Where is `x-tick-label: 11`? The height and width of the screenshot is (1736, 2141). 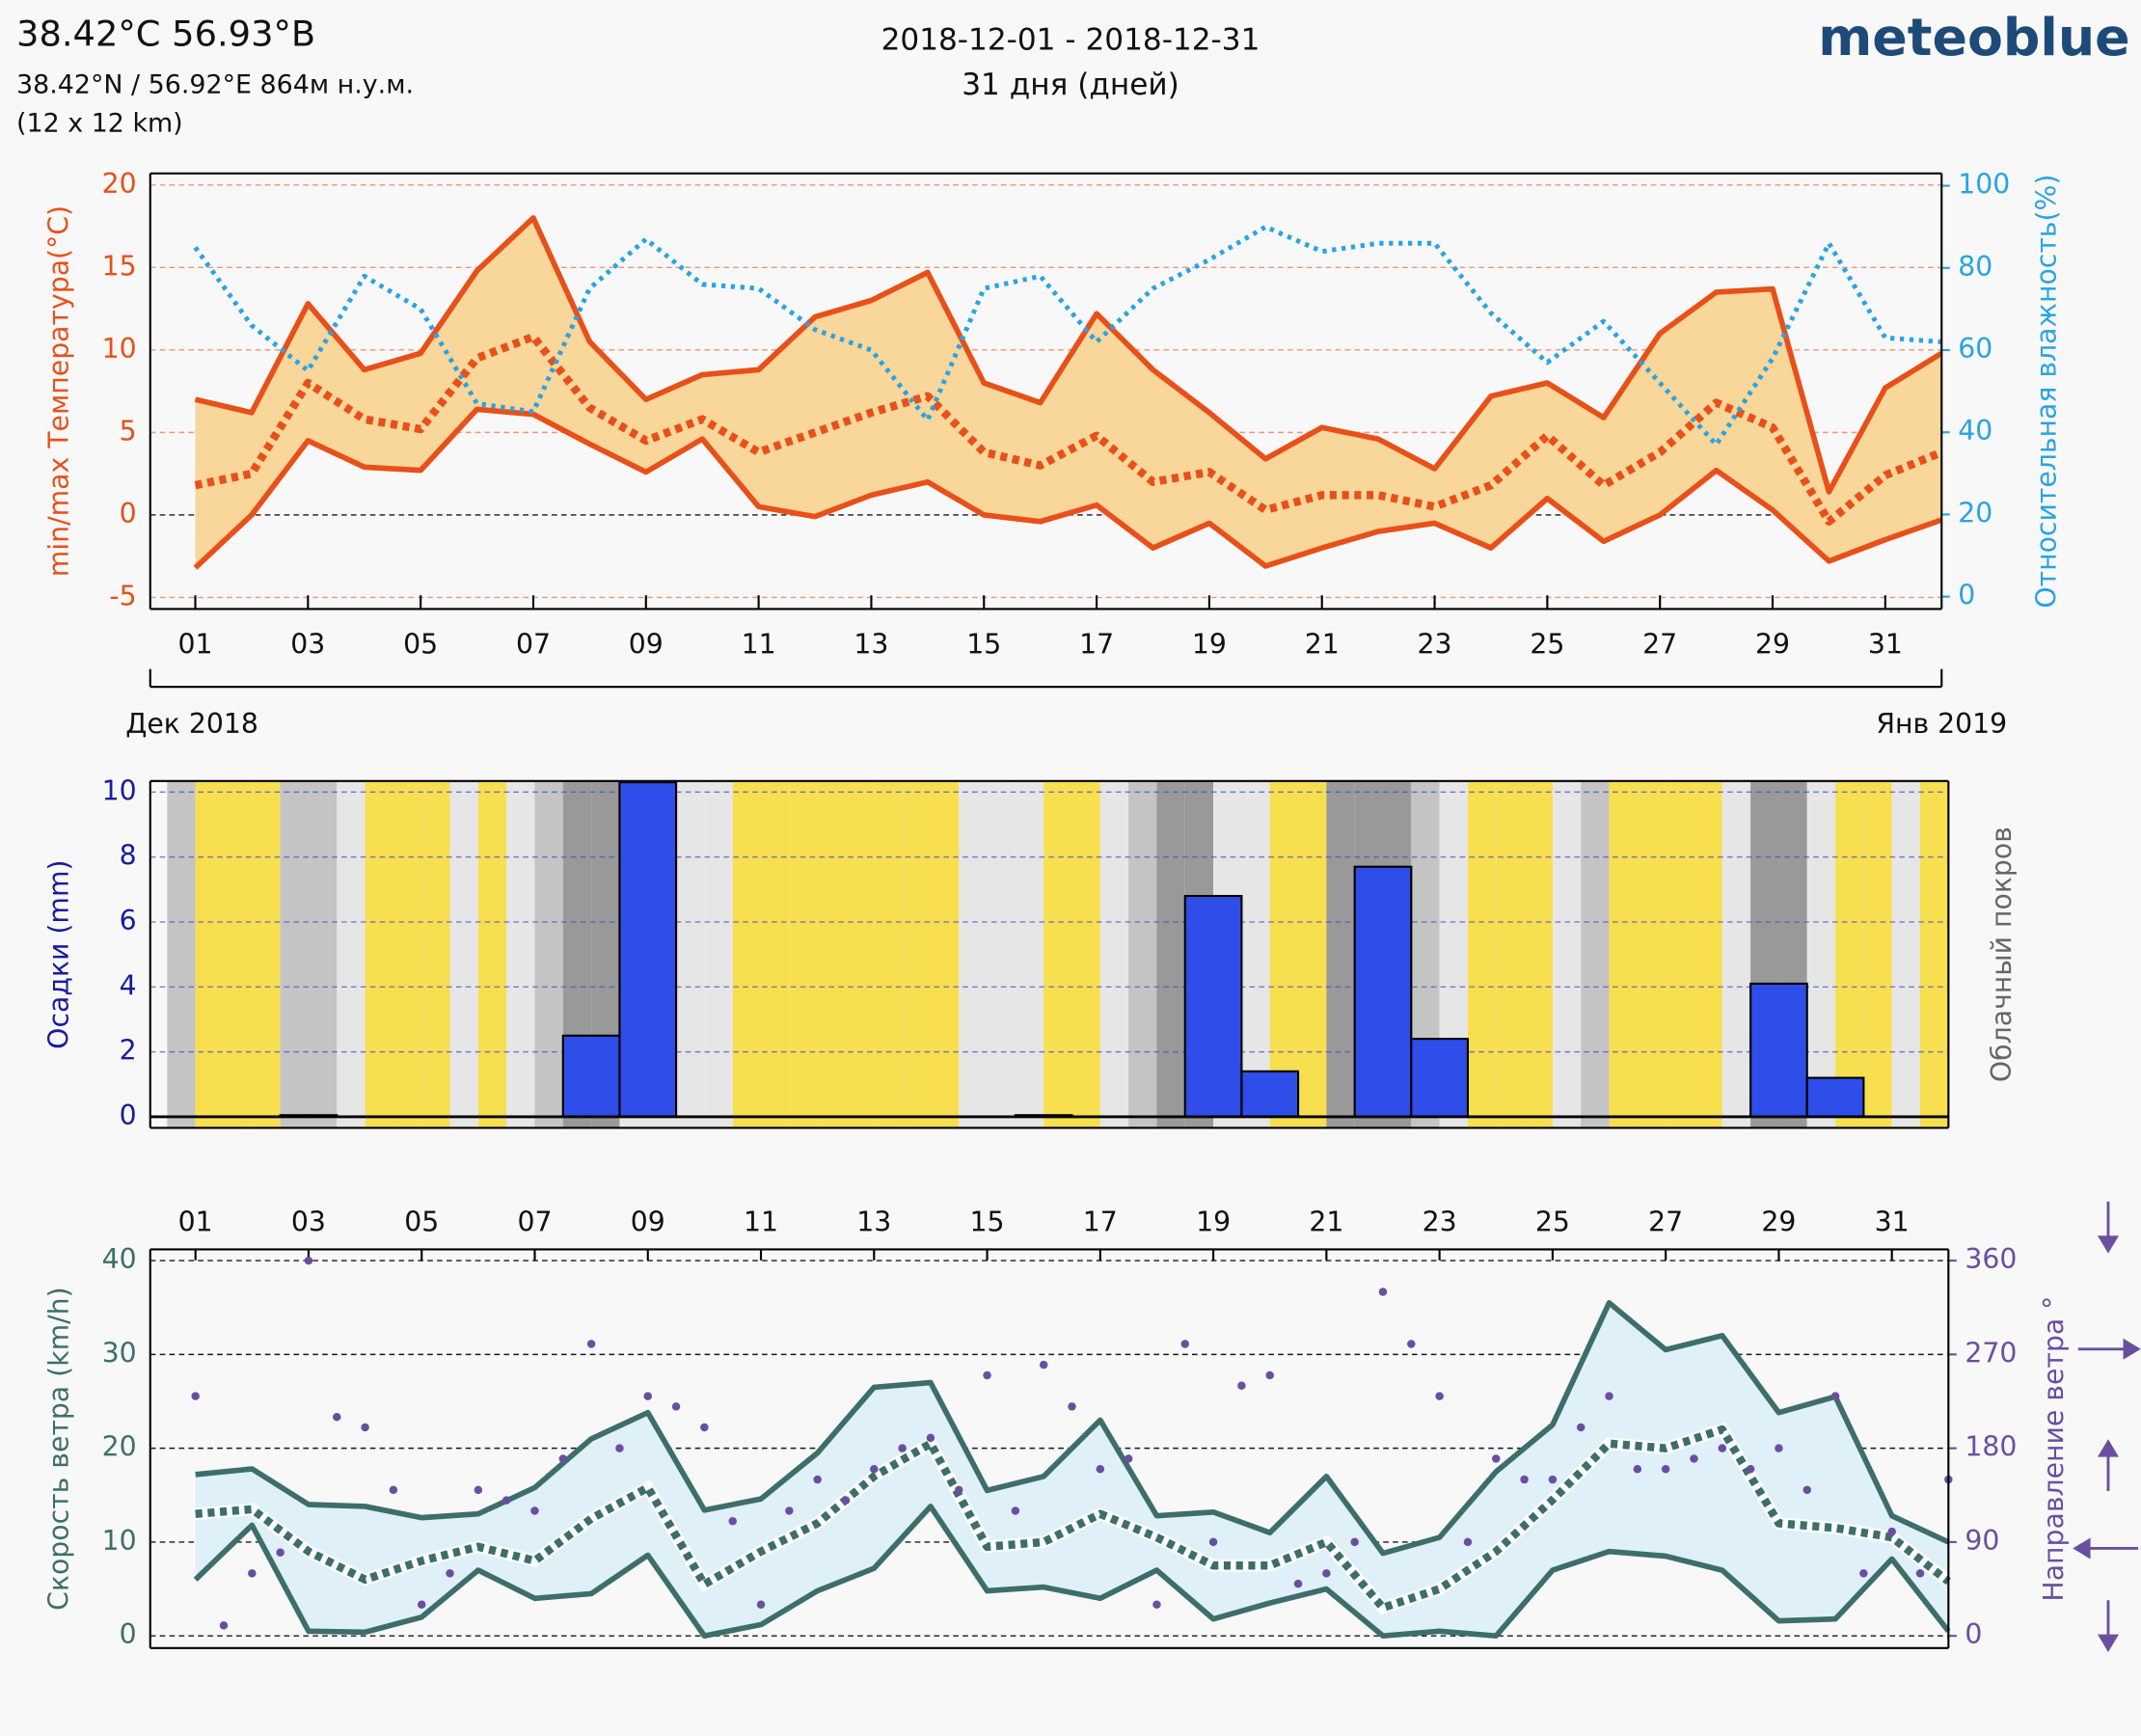 x-tick-label: 11 is located at coordinates (759, 645).